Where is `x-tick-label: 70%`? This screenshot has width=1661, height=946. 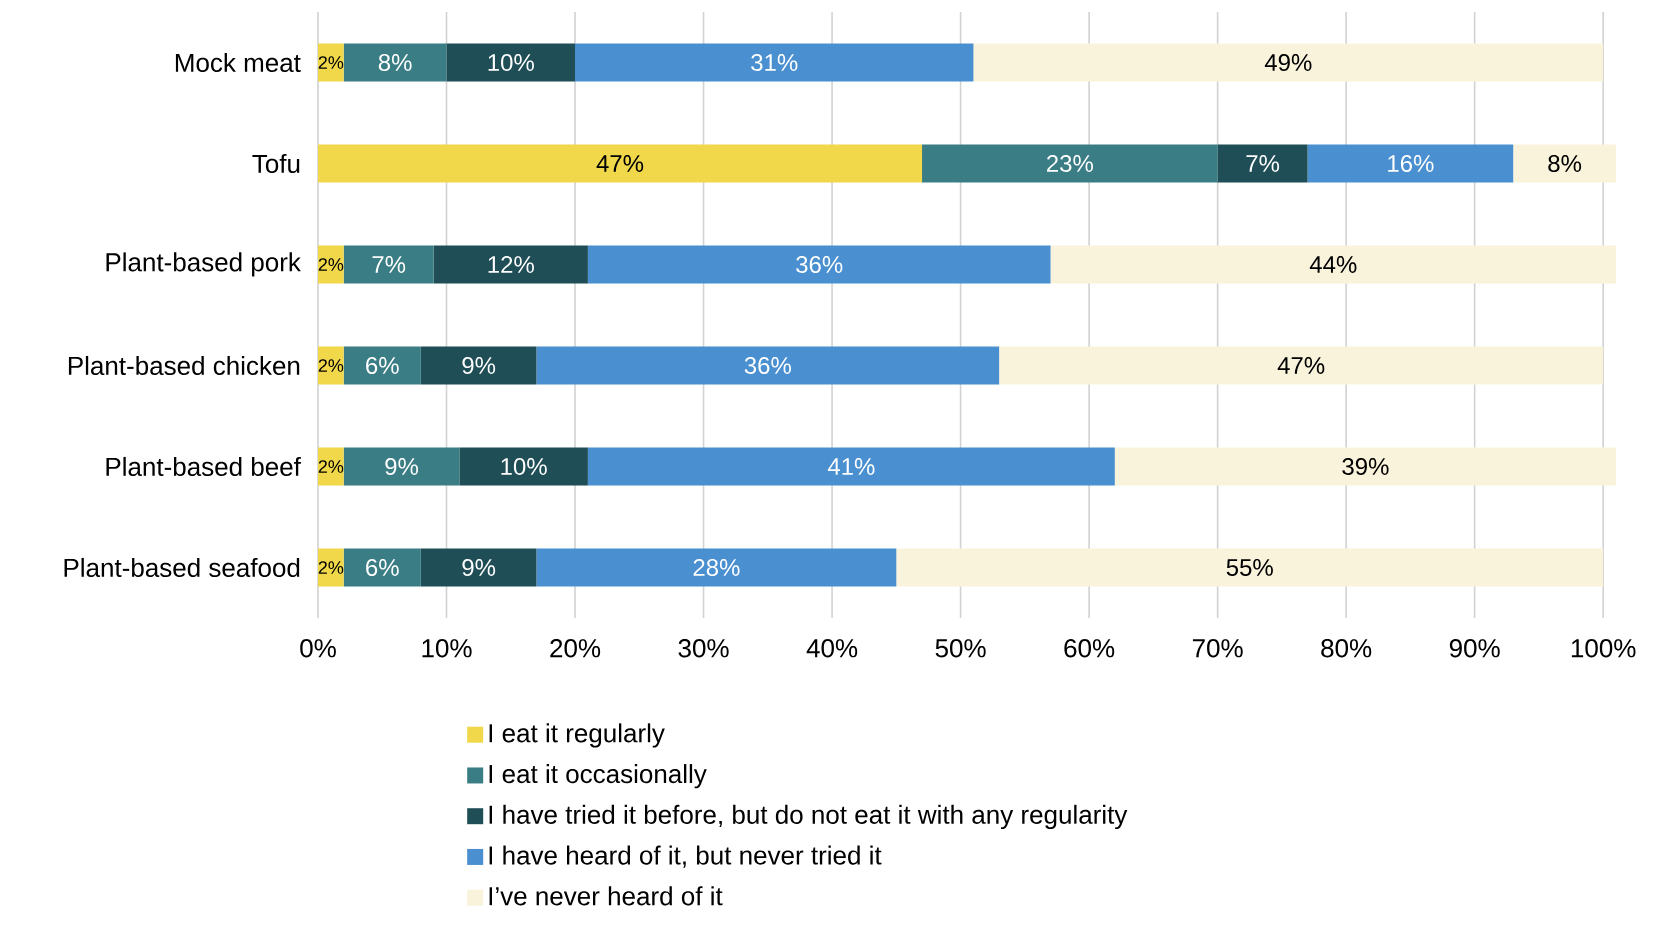
x-tick-label: 70% is located at coordinates (1217, 648).